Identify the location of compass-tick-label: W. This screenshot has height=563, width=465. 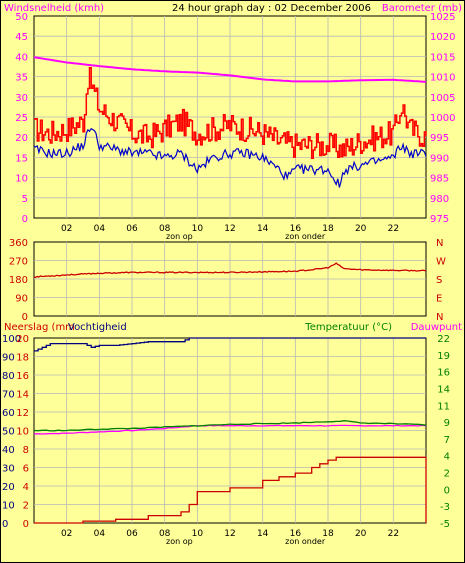
(441, 262).